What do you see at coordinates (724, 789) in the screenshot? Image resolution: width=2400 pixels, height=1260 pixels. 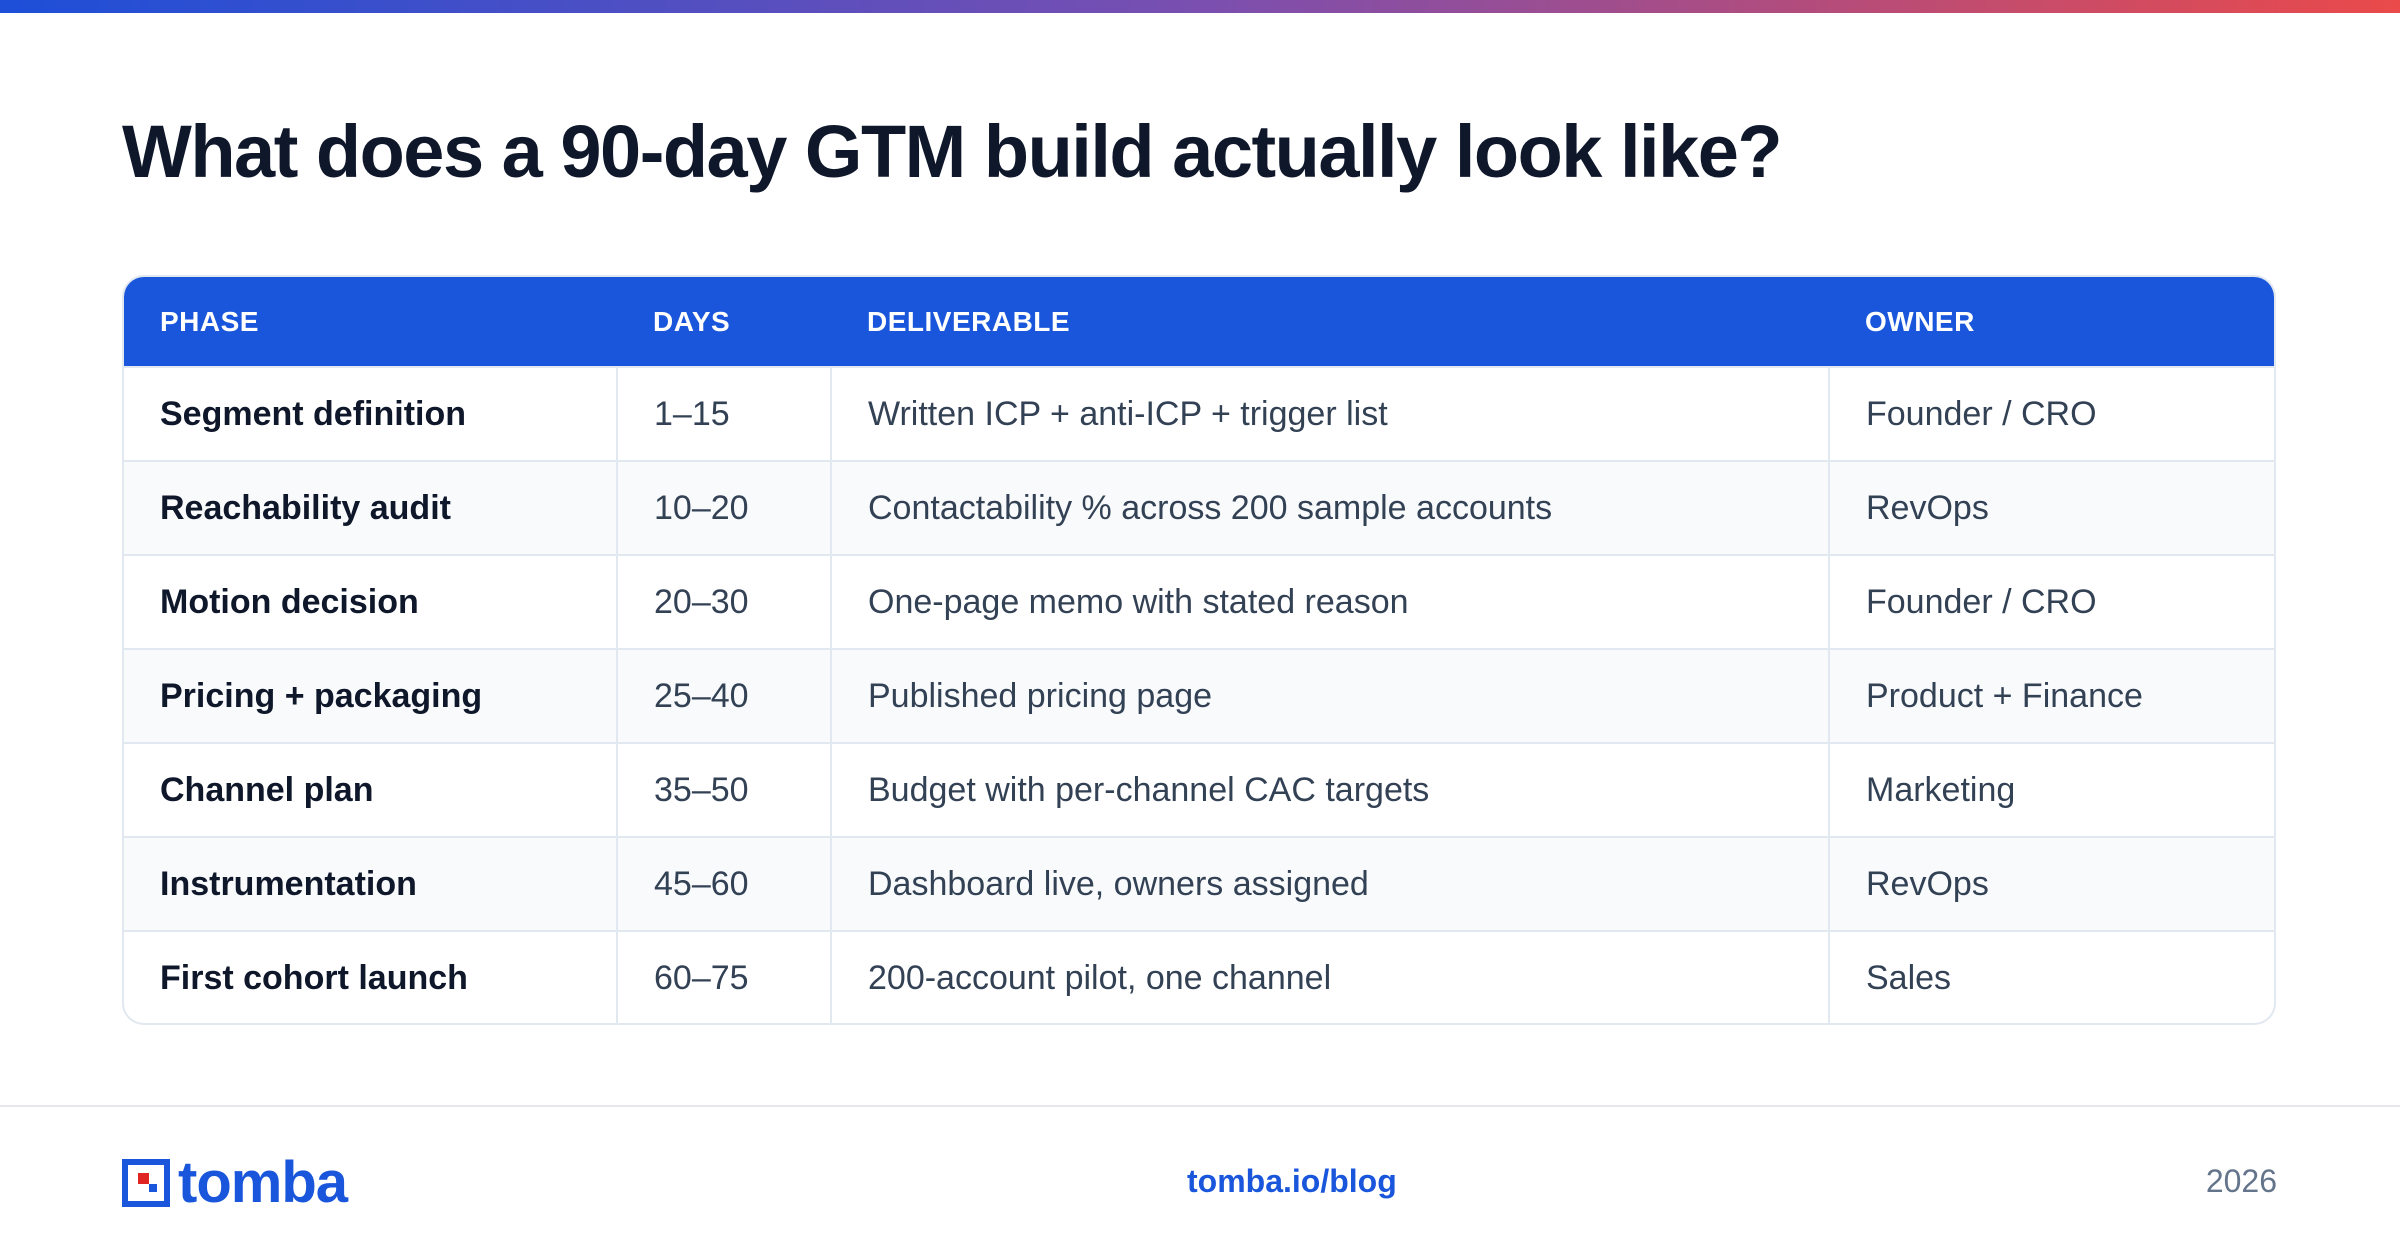 I see `days-cell: 35–50` at bounding box center [724, 789].